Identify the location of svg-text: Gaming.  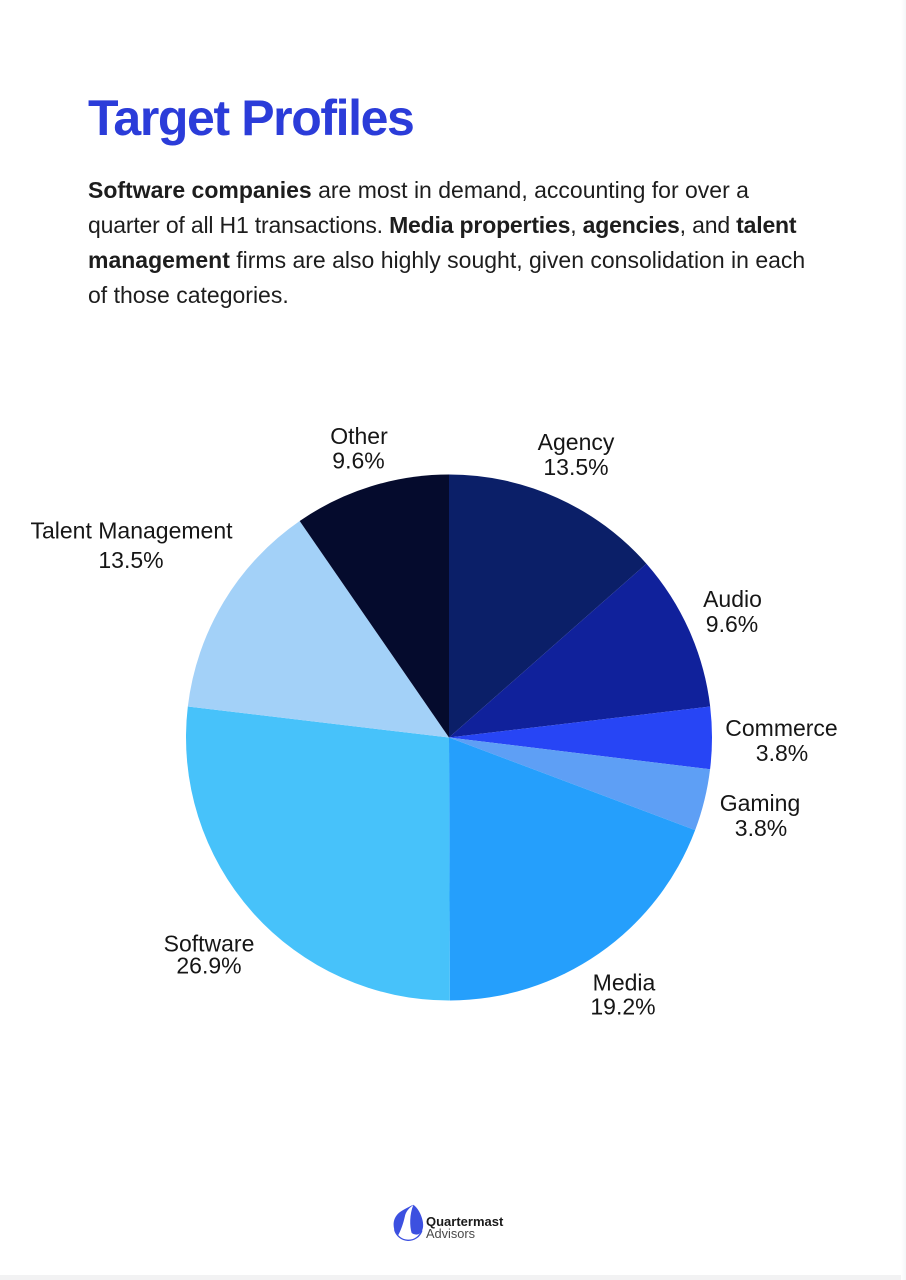
(760, 803).